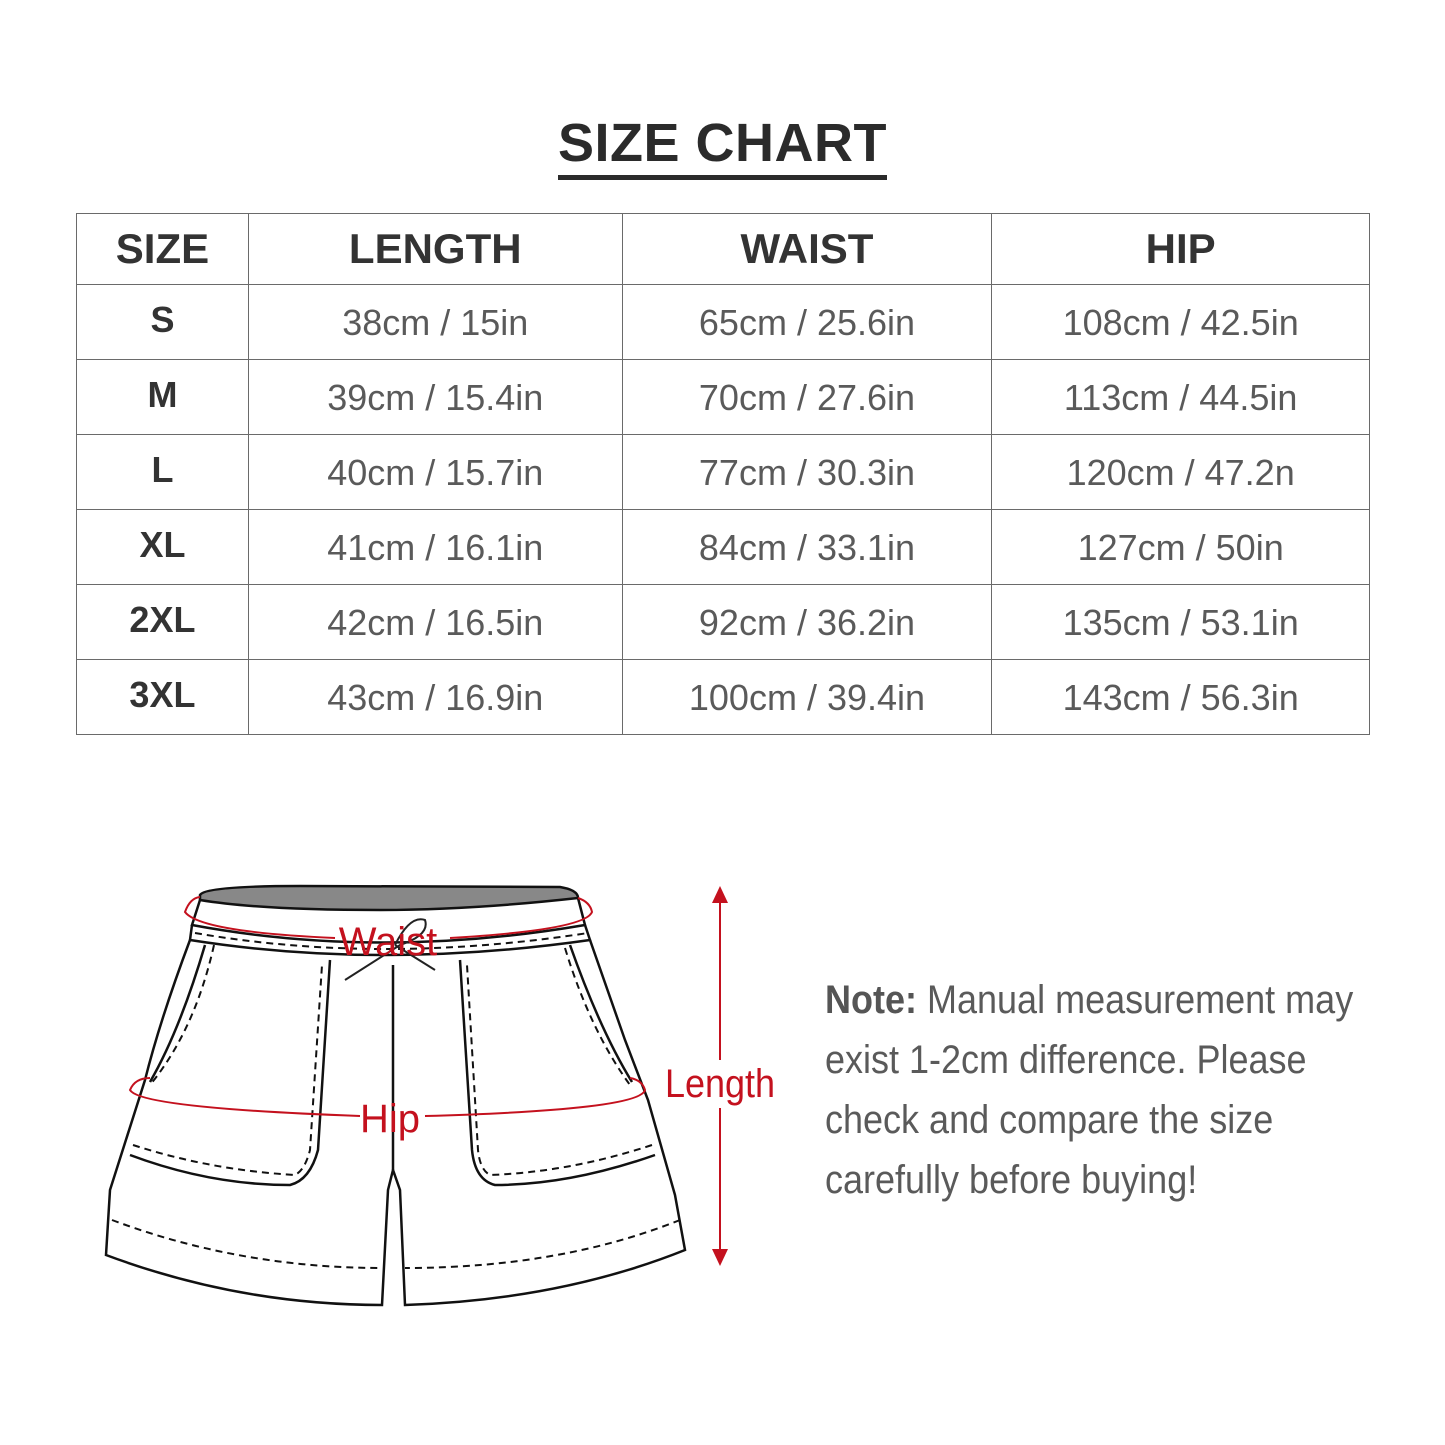 This screenshot has height=1445, width=1445. Describe the element at coordinates (1180, 472) in the screenshot. I see `hip-cell: 120cm / 47.2n` at that location.